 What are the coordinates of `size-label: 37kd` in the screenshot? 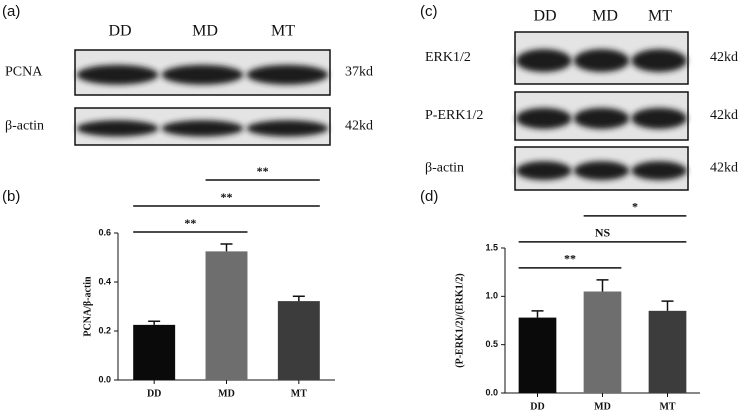 It's located at (359, 72).